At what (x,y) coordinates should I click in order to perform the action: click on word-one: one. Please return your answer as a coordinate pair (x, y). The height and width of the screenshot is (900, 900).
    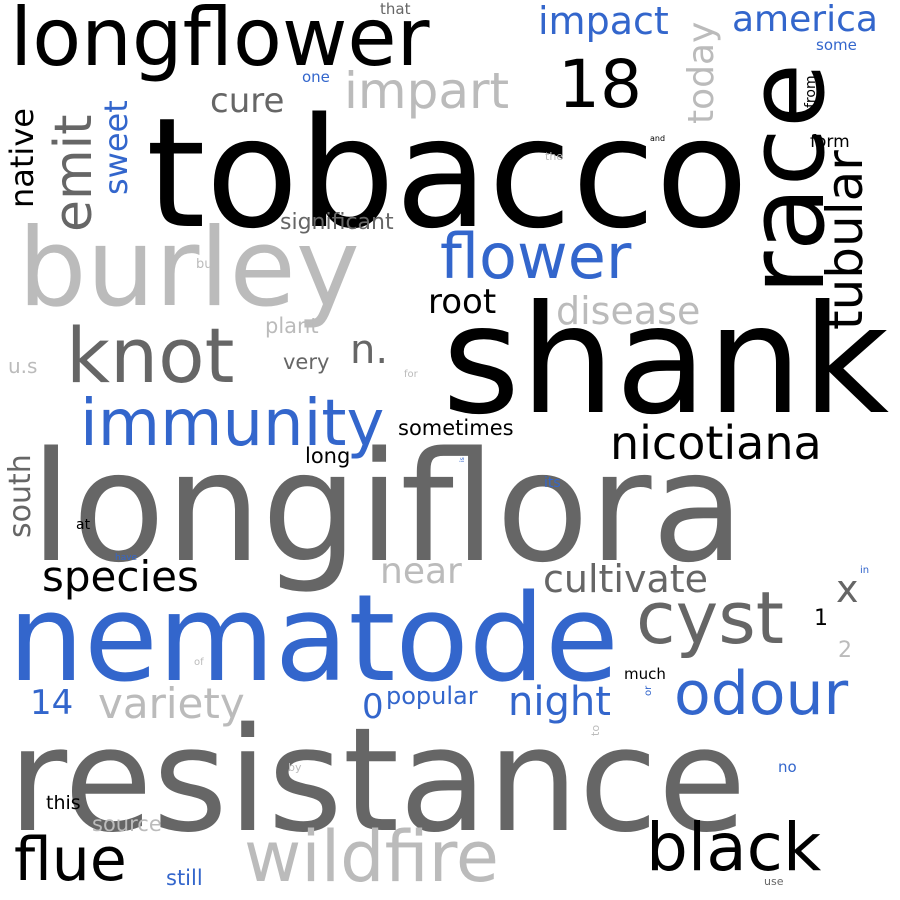
    Looking at the image, I should click on (316, 77).